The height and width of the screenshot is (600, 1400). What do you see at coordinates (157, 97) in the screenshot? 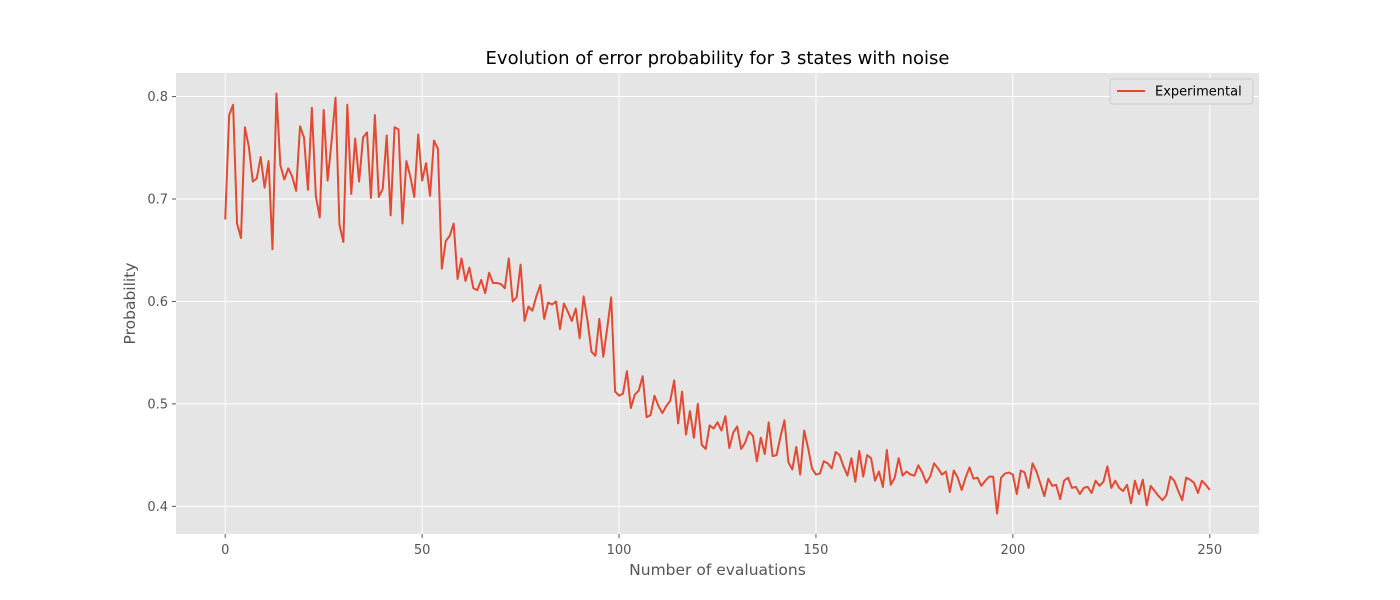
I see `y-tick-label: 0.8` at bounding box center [157, 97].